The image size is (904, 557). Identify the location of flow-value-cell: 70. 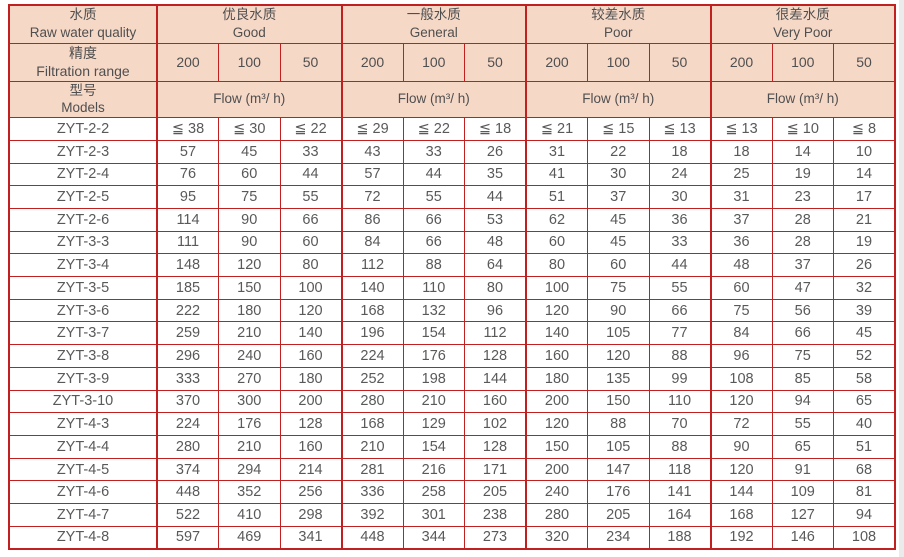
(679, 424).